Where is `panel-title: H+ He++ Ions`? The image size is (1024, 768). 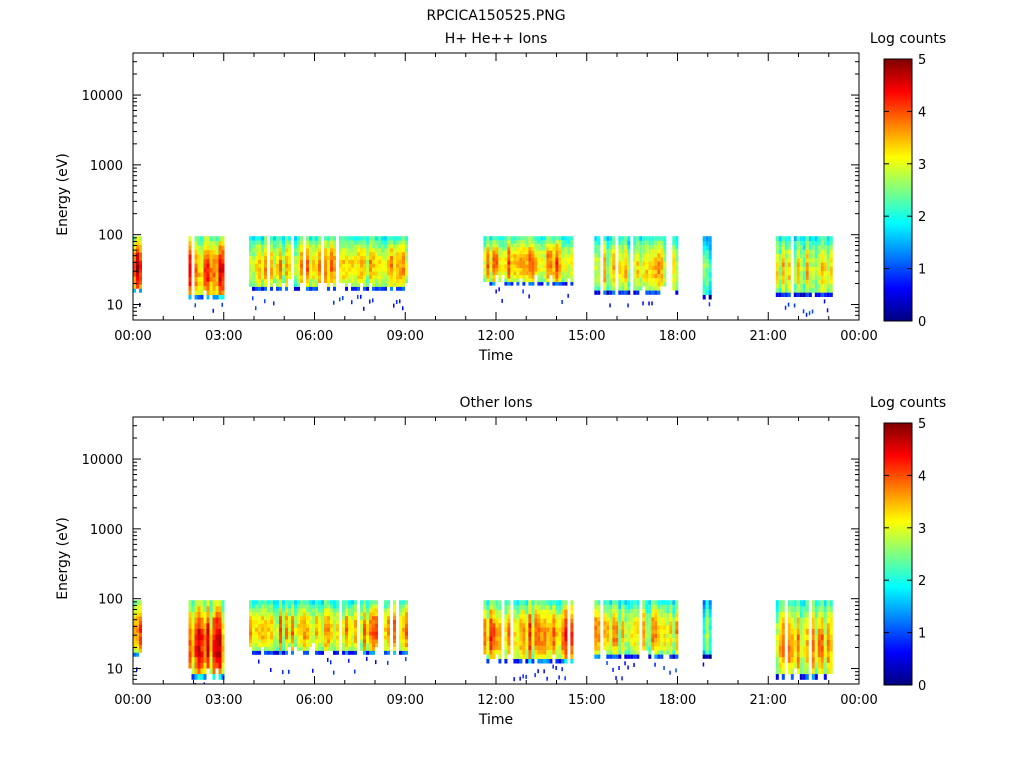
panel-title: H+ He++ Ions is located at coordinates (496, 39).